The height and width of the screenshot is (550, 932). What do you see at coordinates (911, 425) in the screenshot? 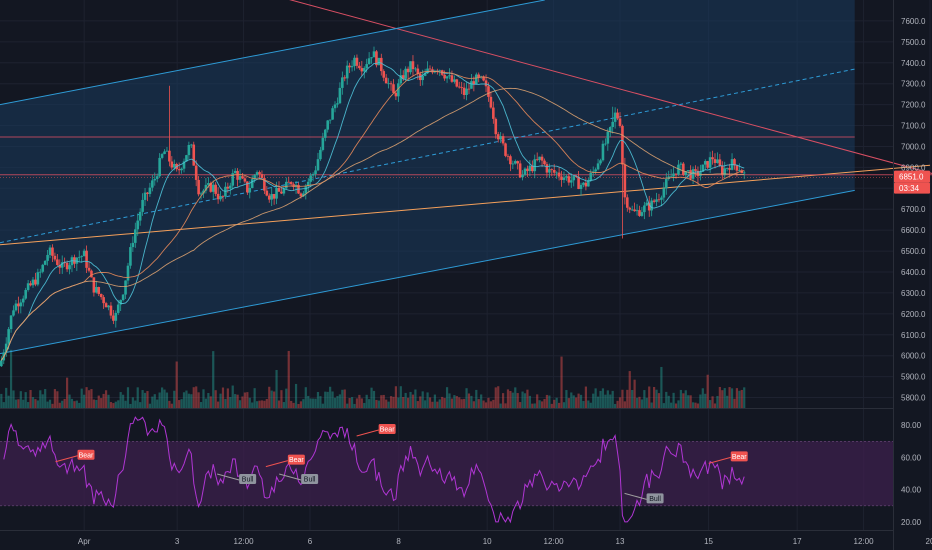
I see `rsi-tick: 80.00` at bounding box center [911, 425].